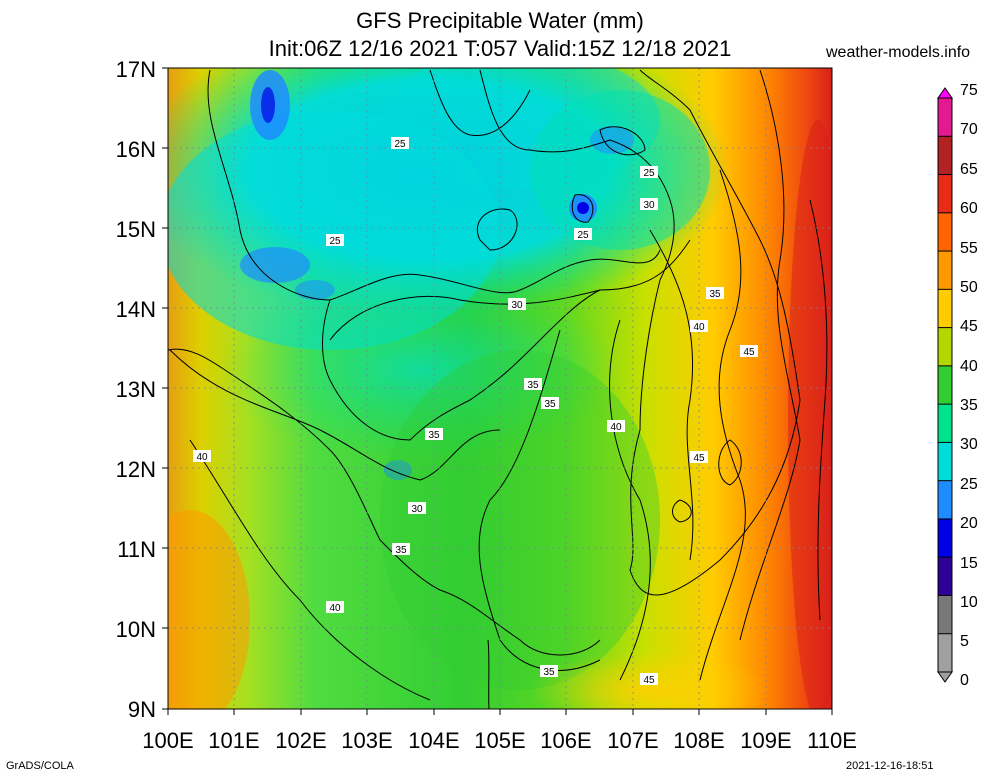  What do you see at coordinates (898, 52) in the screenshot?
I see `site-credit: weather-models.info` at bounding box center [898, 52].